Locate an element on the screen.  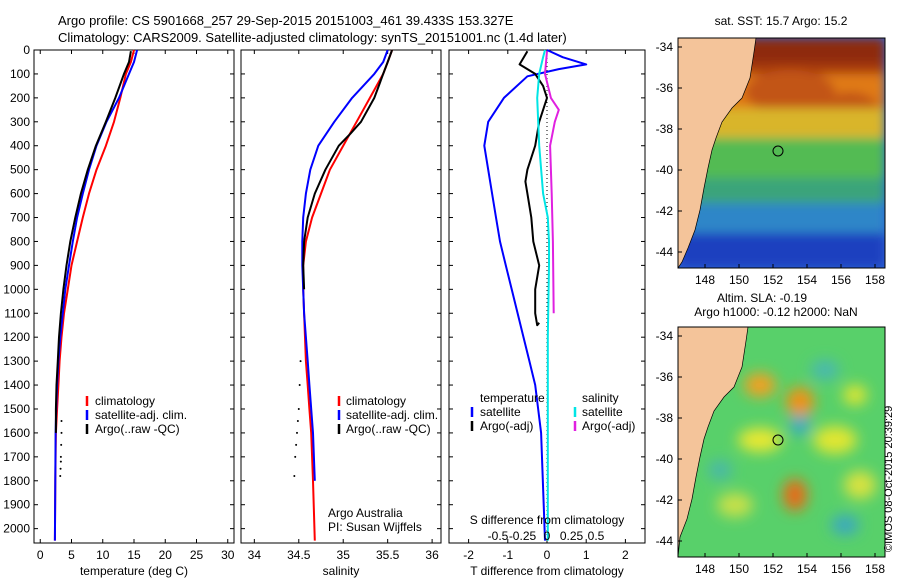
depth-tick-label: 1300 is located at coordinates (16, 361).